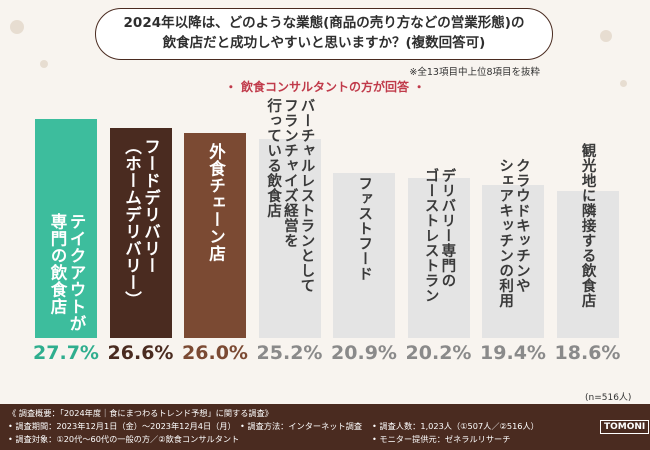  Describe the element at coordinates (364, 228) in the screenshot. I see `category-label: ファストフード` at that location.